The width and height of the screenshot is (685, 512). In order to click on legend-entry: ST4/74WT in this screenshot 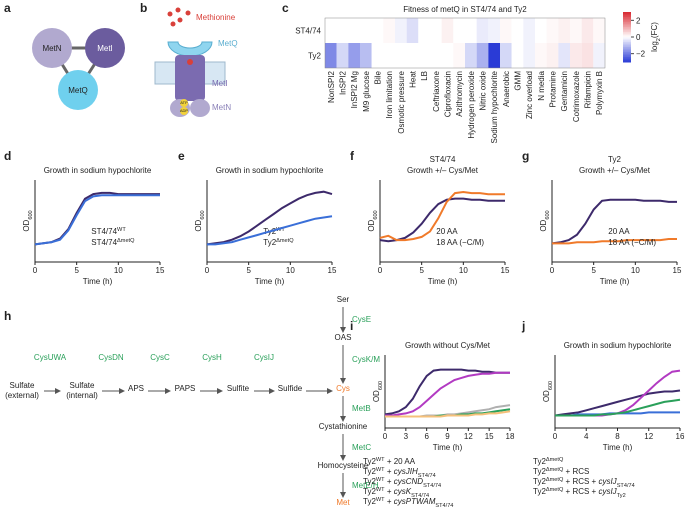, I will do `click(108, 231)`.